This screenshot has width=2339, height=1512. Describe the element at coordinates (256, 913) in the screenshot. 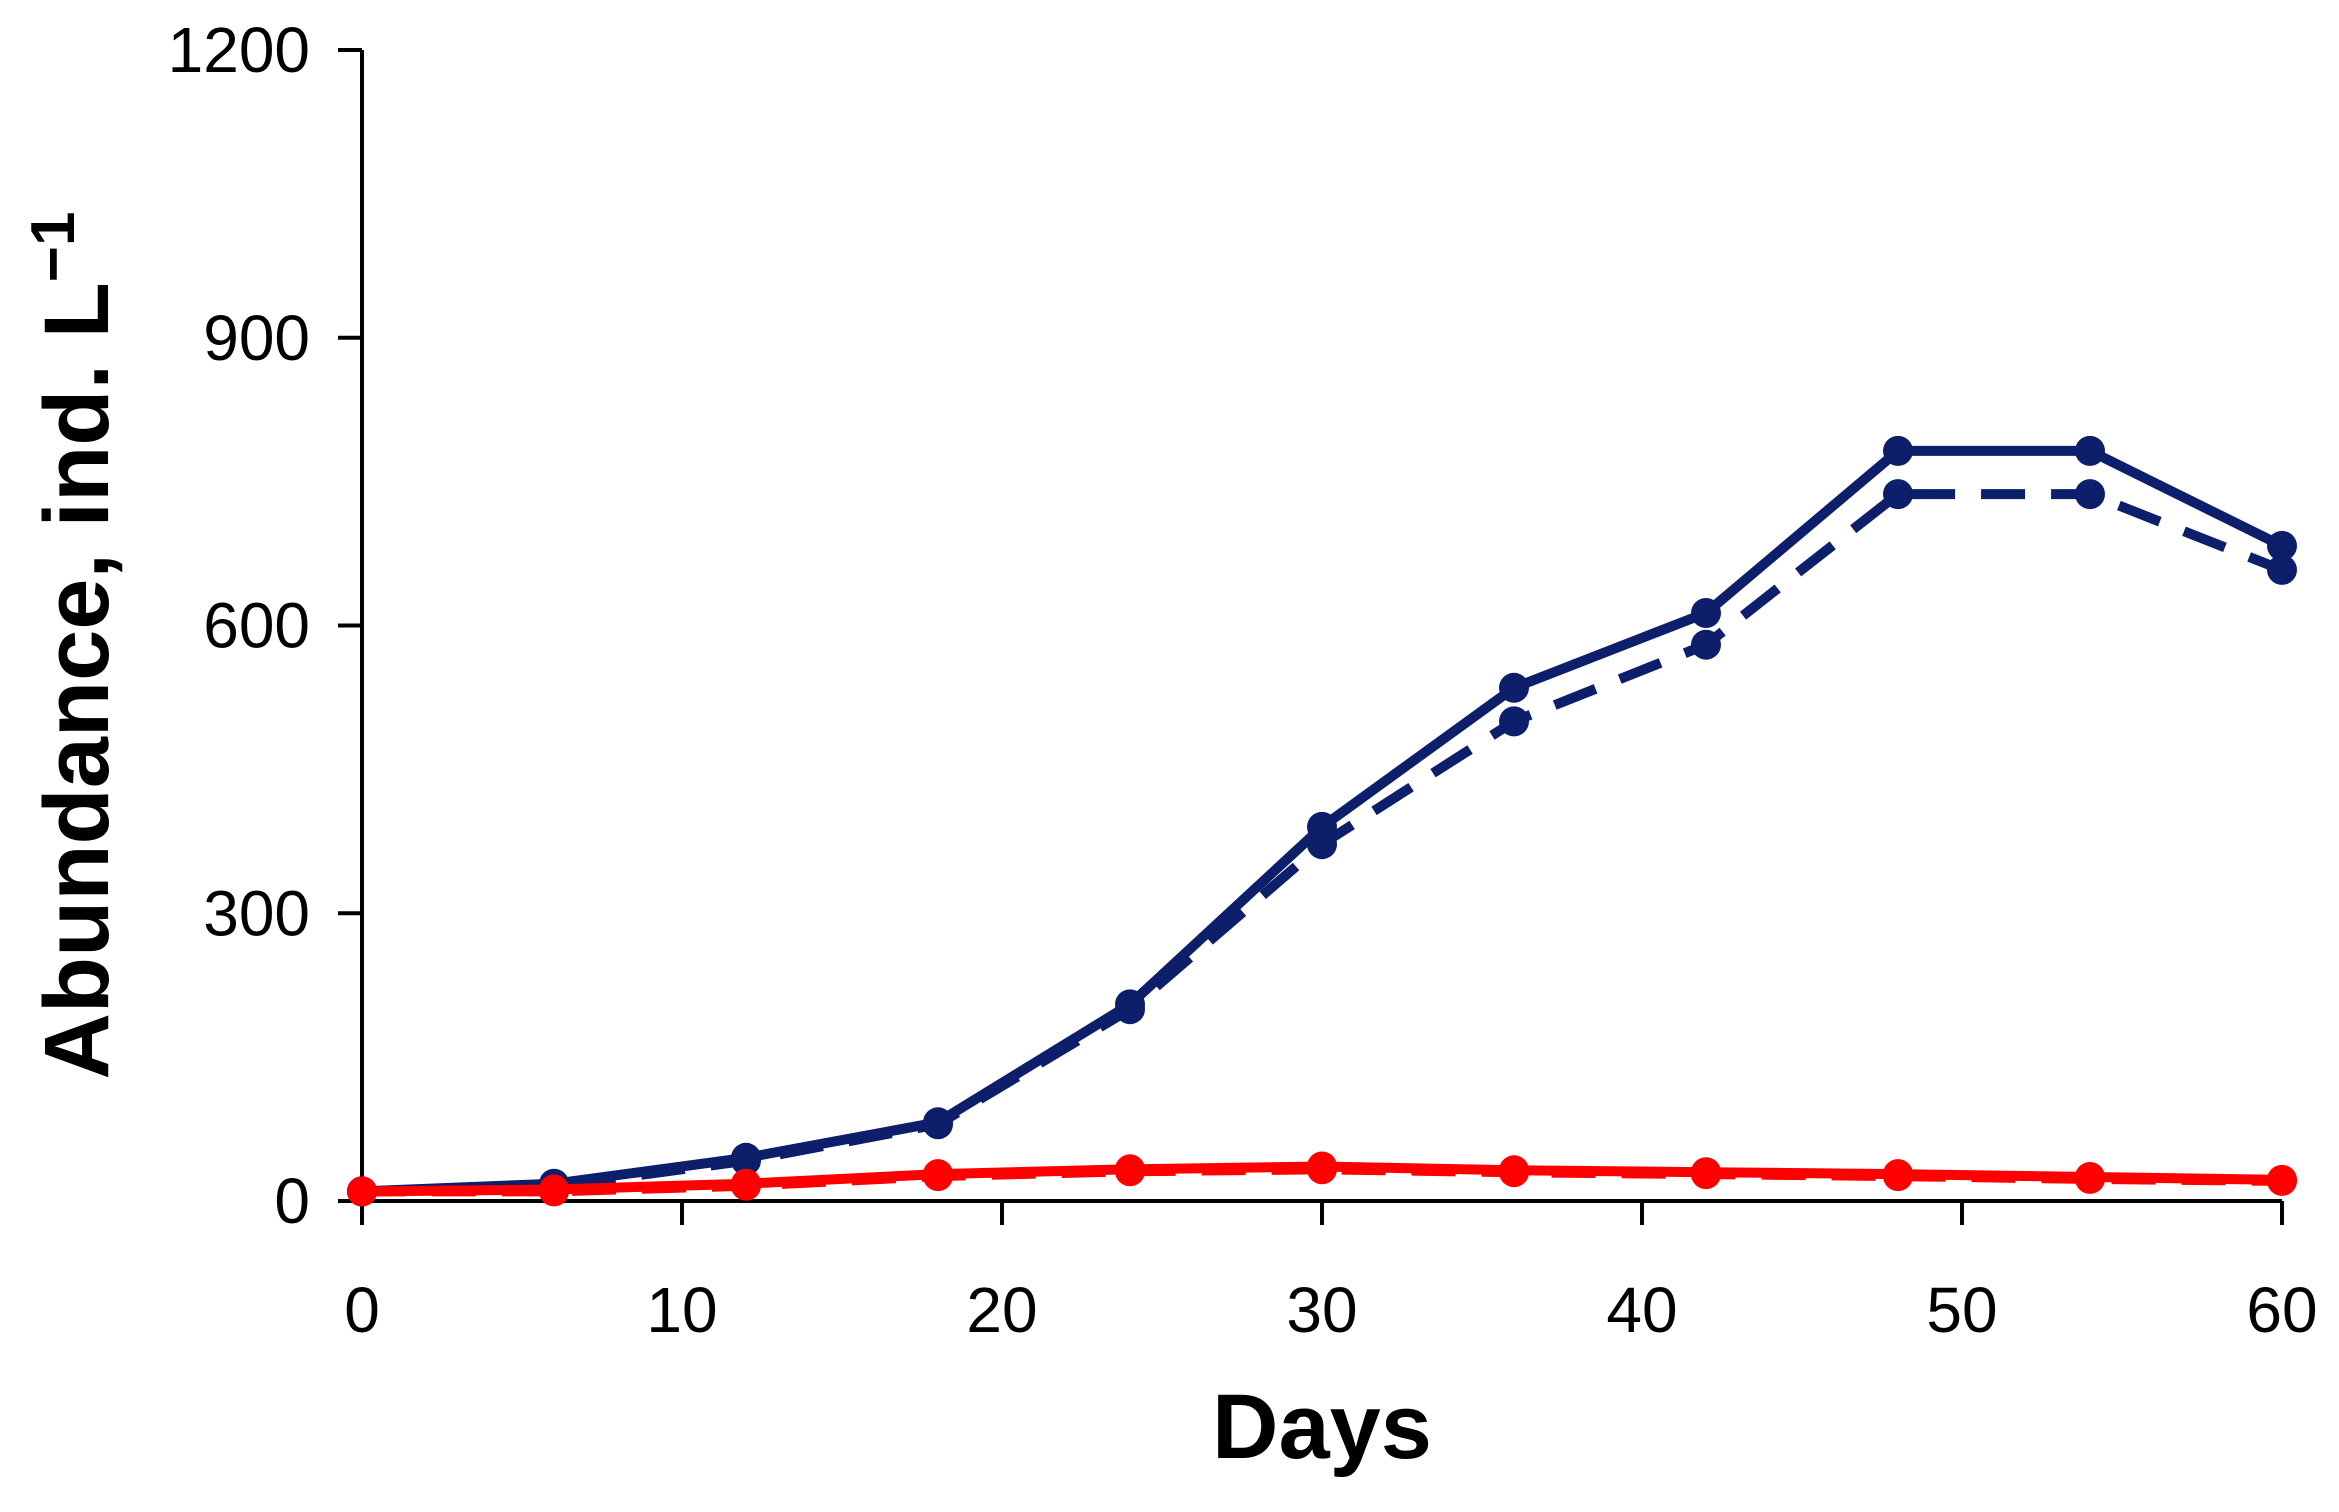

I see `y-tick-label: 300` at that location.